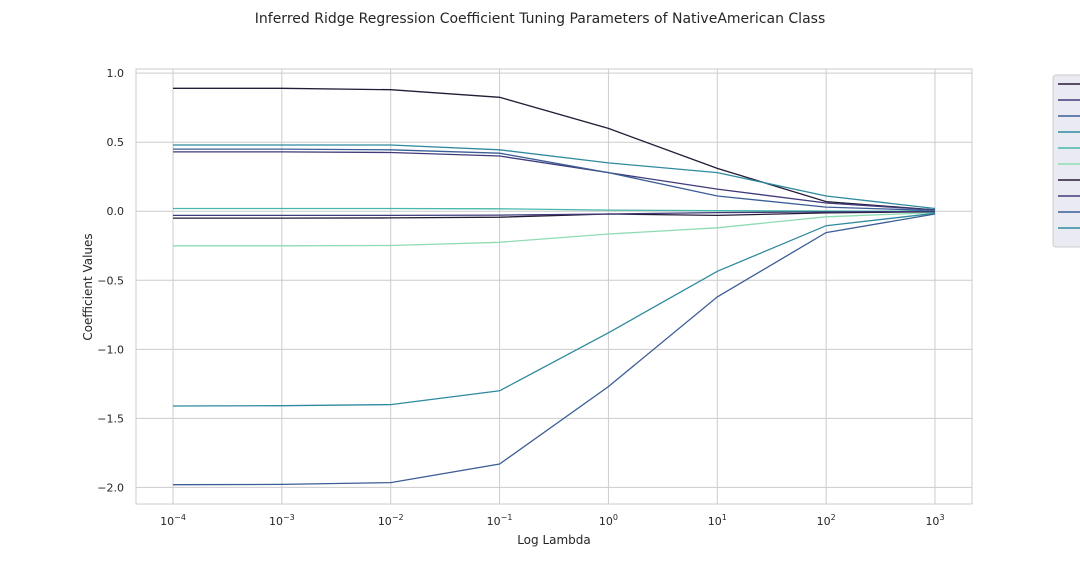  What do you see at coordinates (116, 73) in the screenshot?
I see `y-tick-label: 1.0` at bounding box center [116, 73].